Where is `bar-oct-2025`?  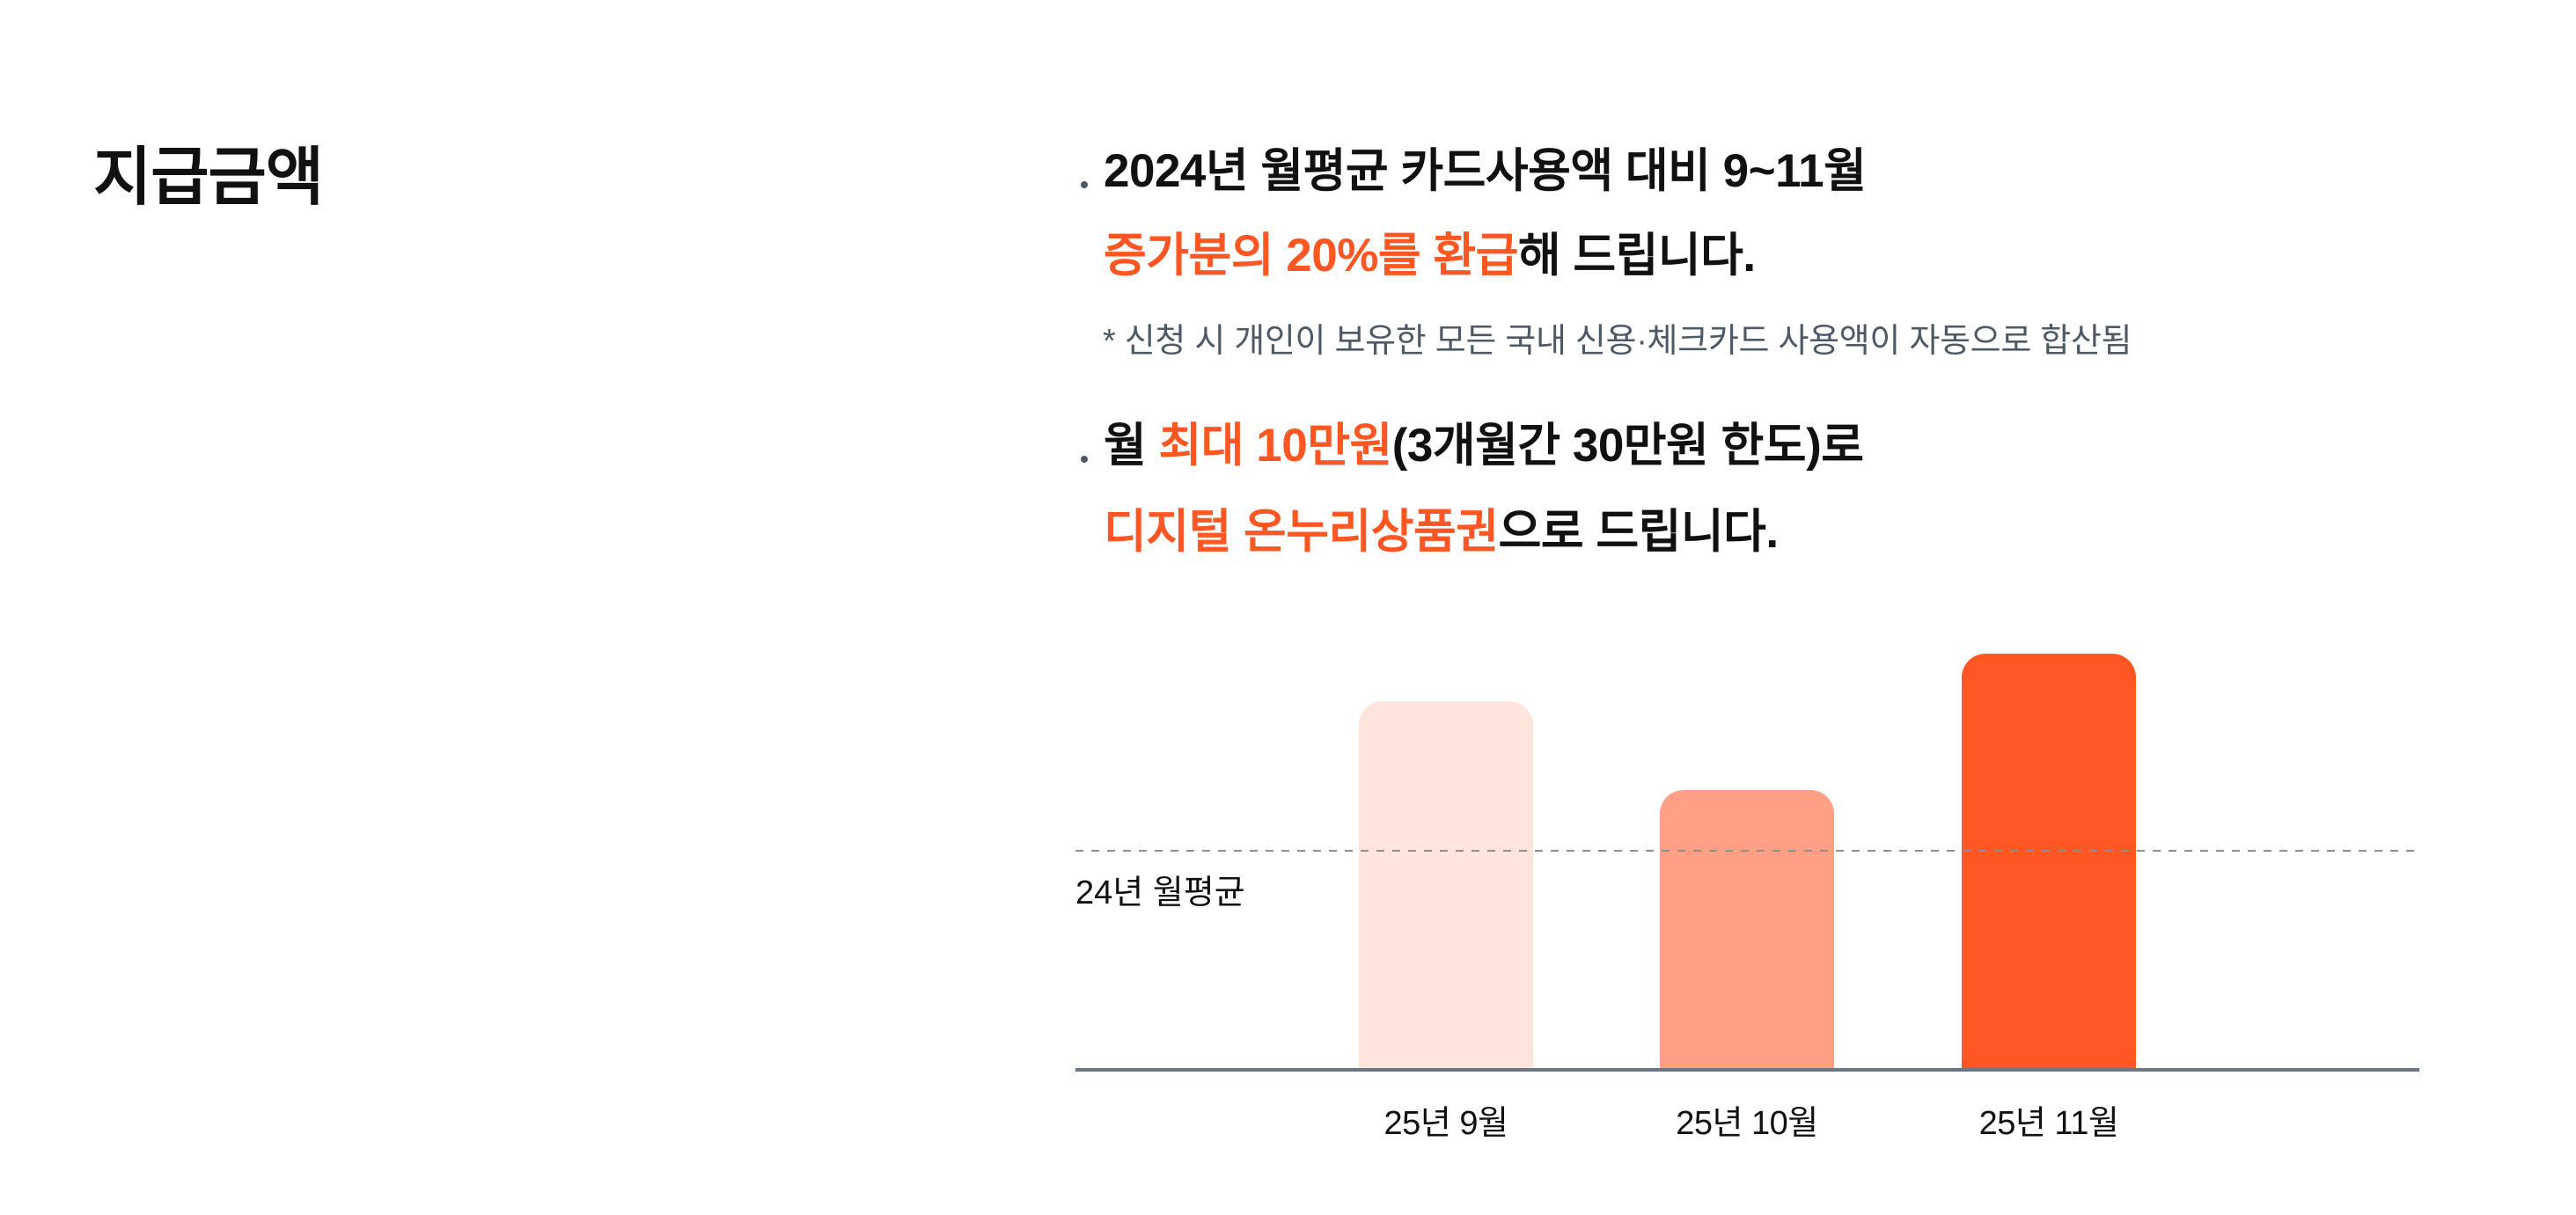
bar-oct-2025 is located at coordinates (1747, 929).